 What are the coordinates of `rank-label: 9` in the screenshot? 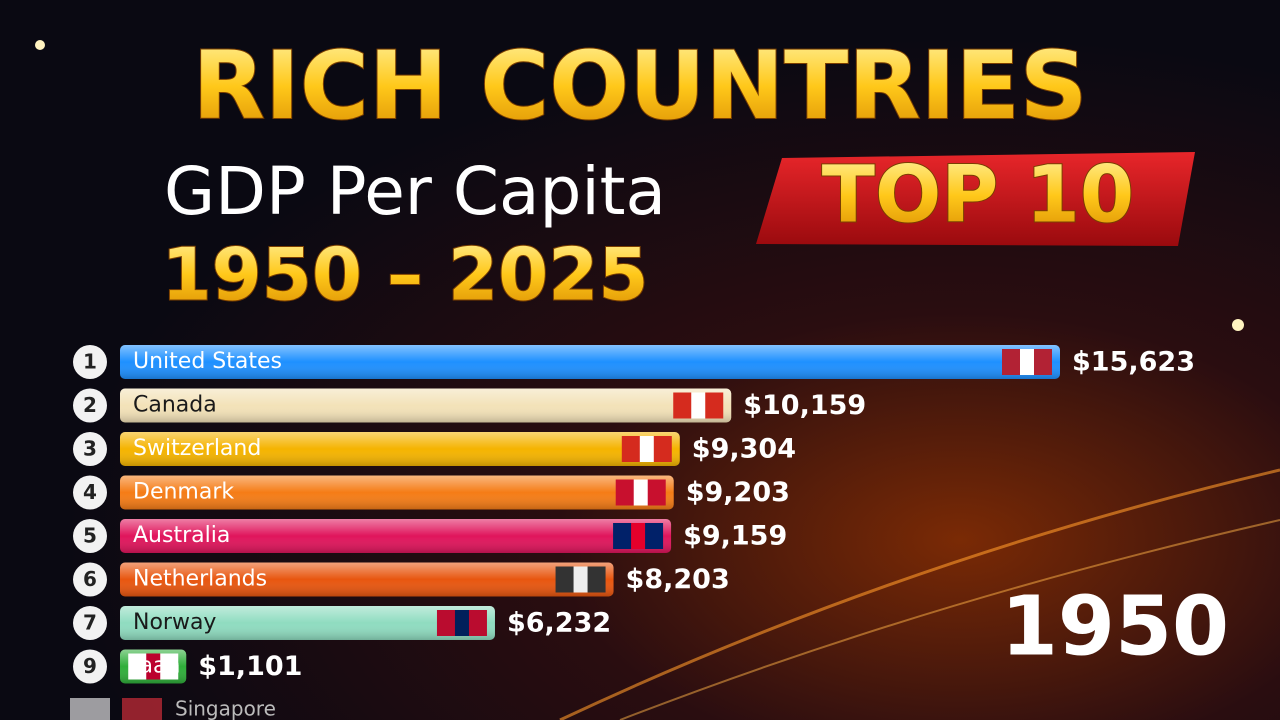 It's located at (90, 666).